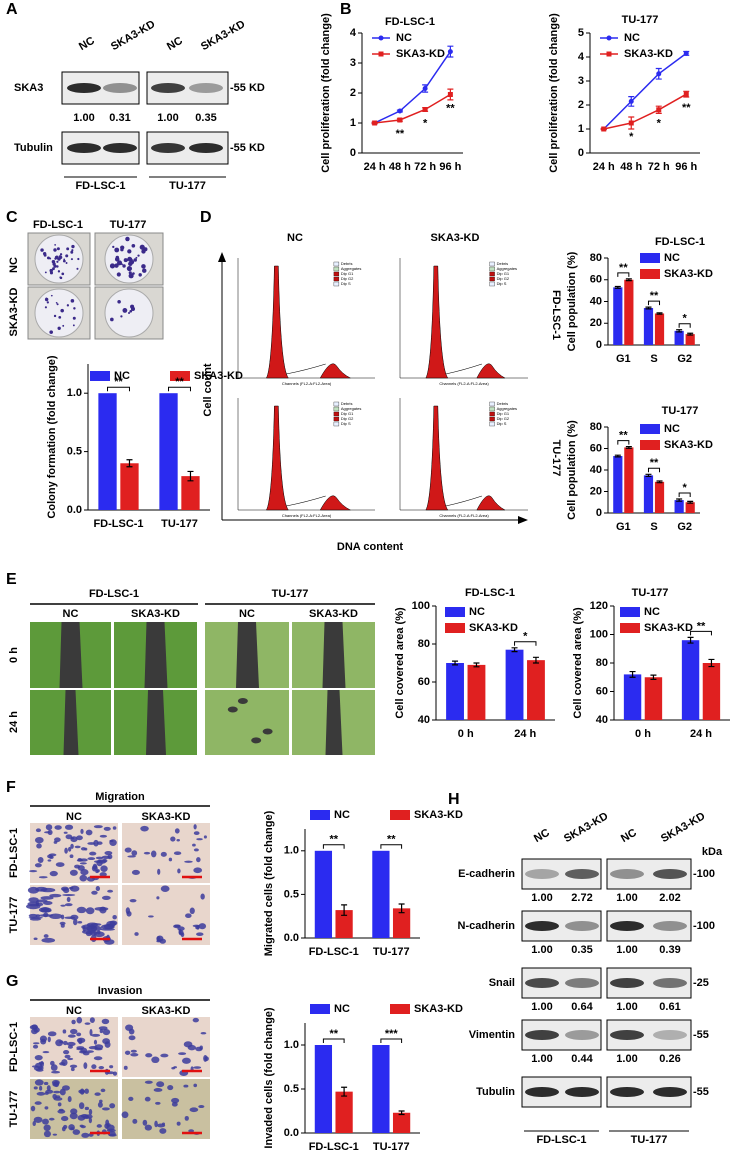 Image resolution: width=753 pixels, height=1161 pixels. What do you see at coordinates (492, 1035) in the screenshot?
I see `row-label: Vimentin` at bounding box center [492, 1035].